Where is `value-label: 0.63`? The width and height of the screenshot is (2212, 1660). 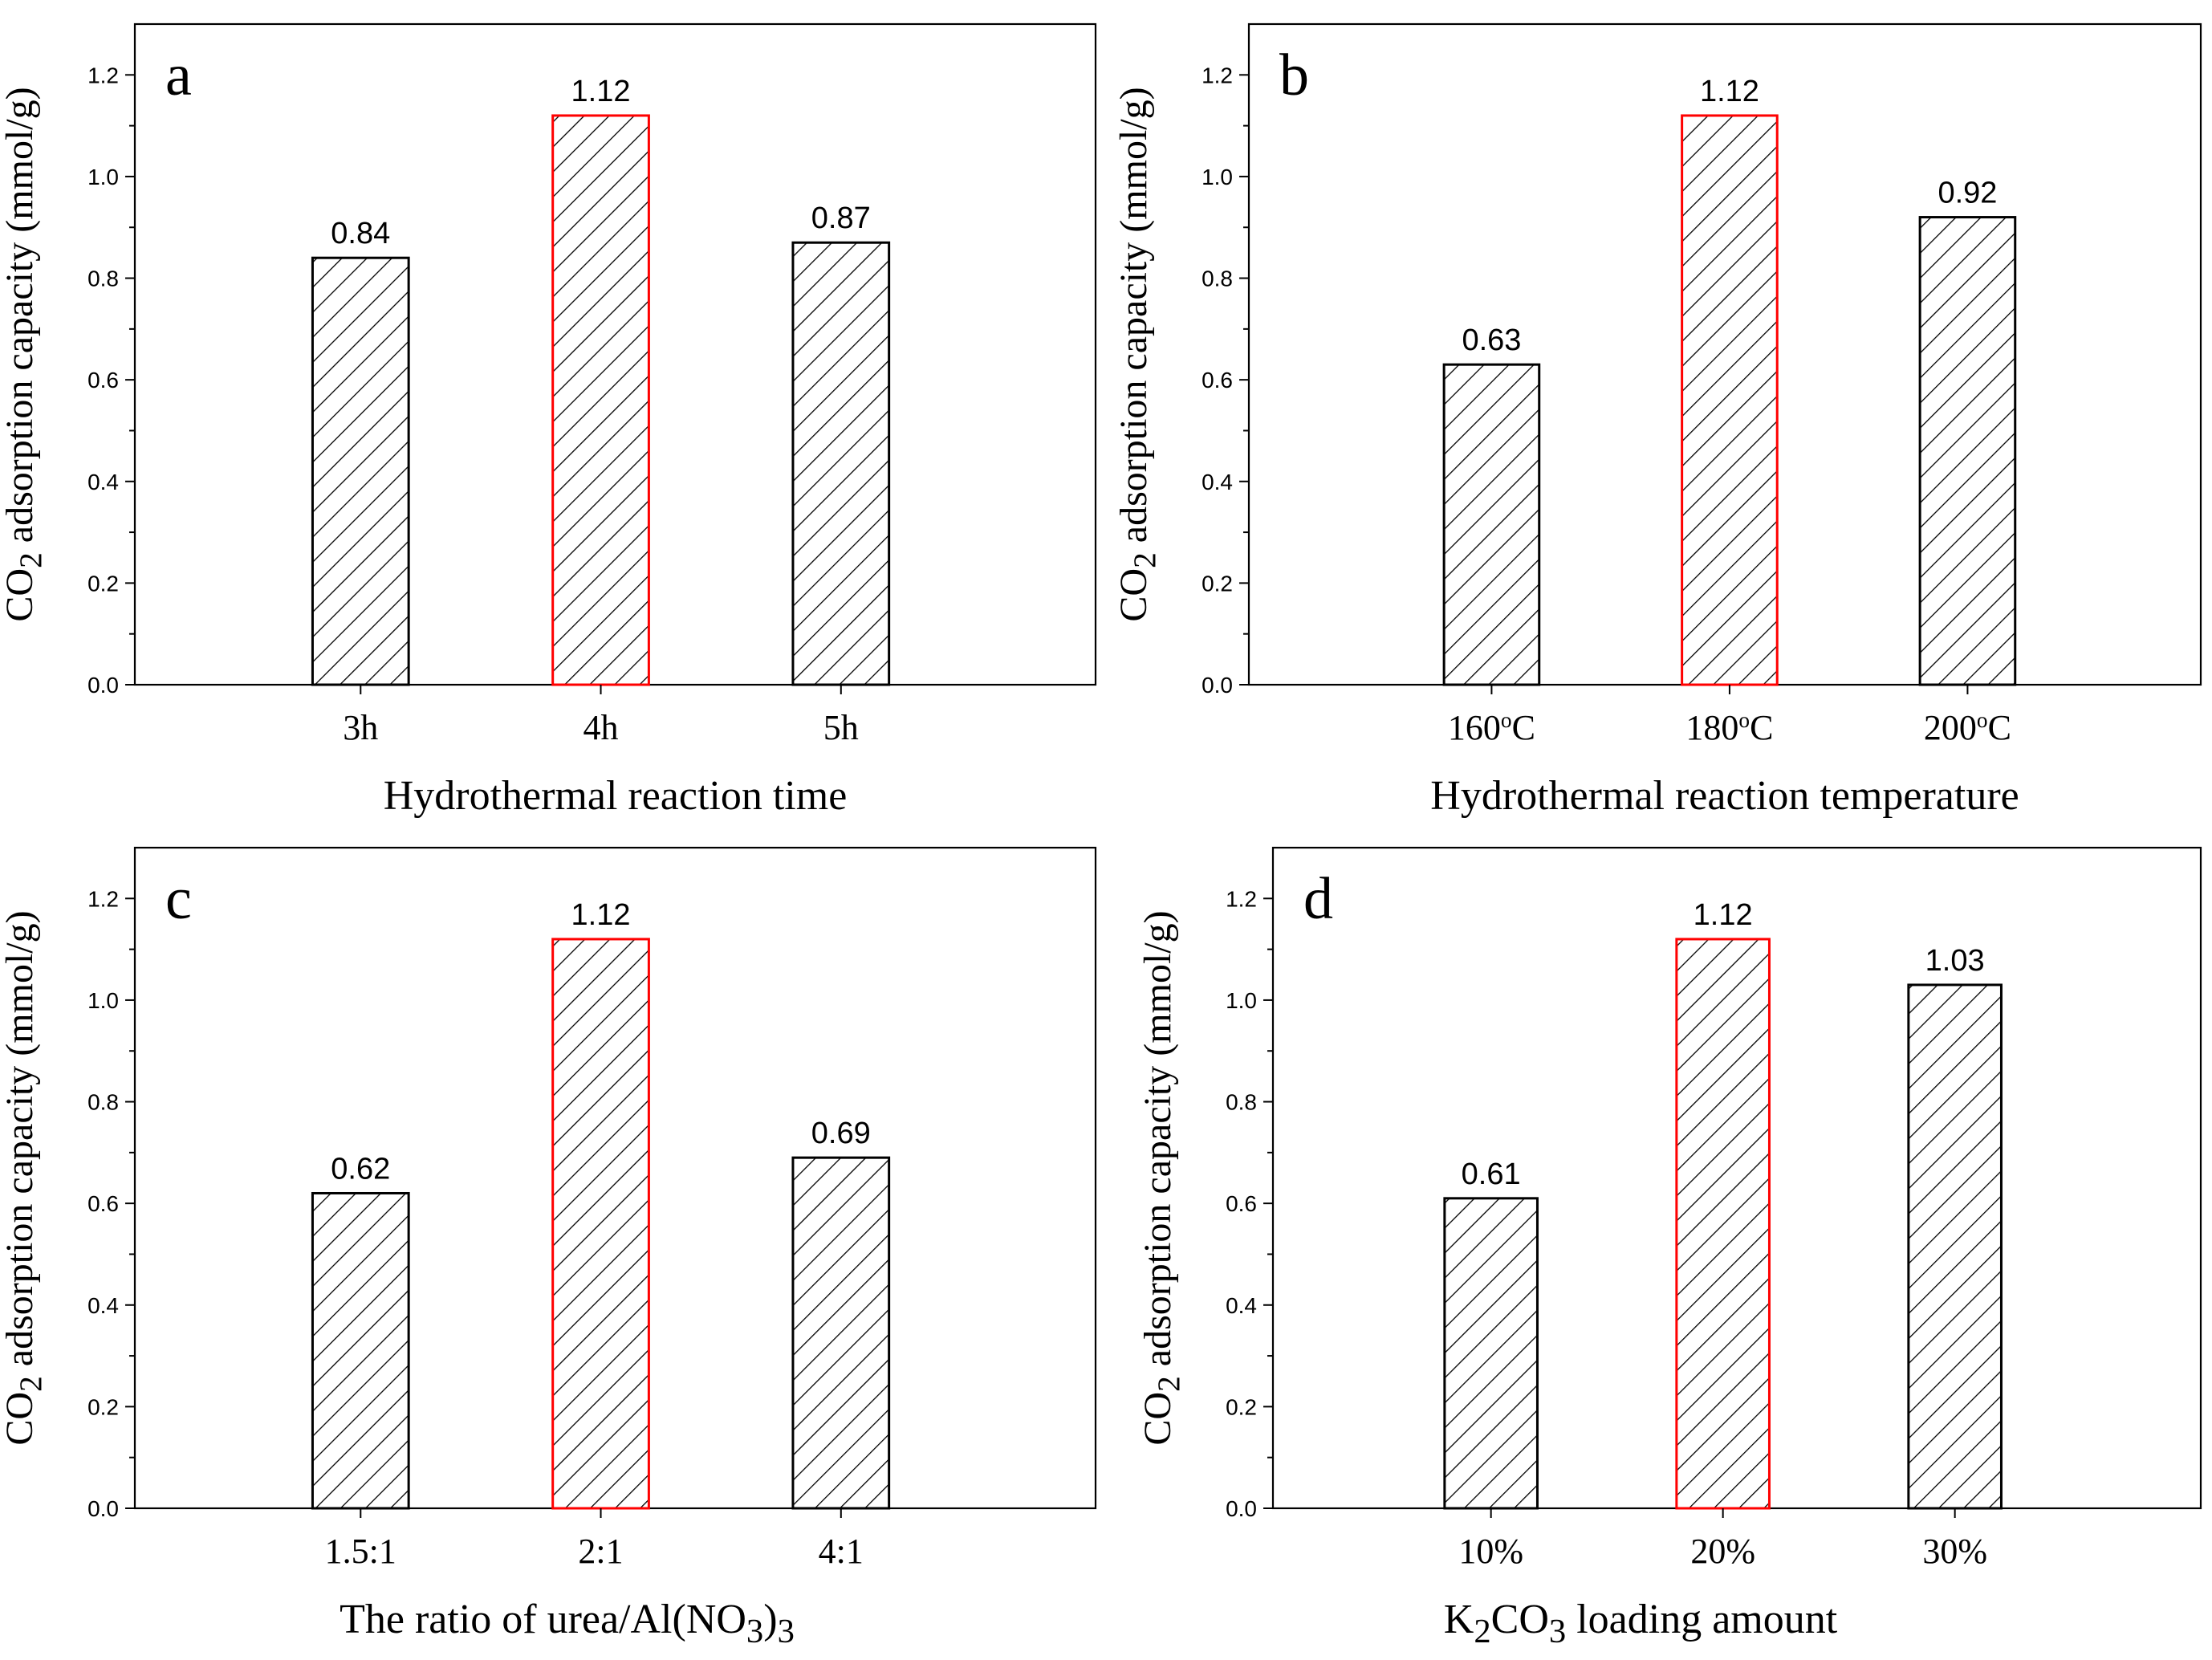
value-label: 0.63 is located at coordinates (1492, 340).